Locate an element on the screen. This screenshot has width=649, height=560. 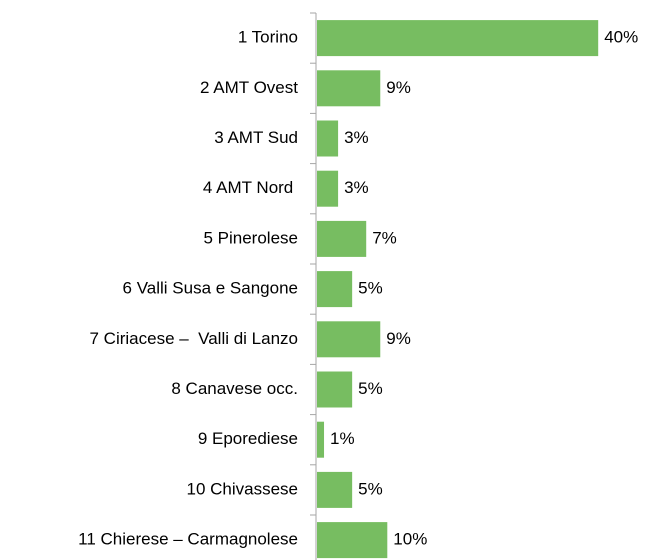
category-label: 1 Torino is located at coordinates (268, 37).